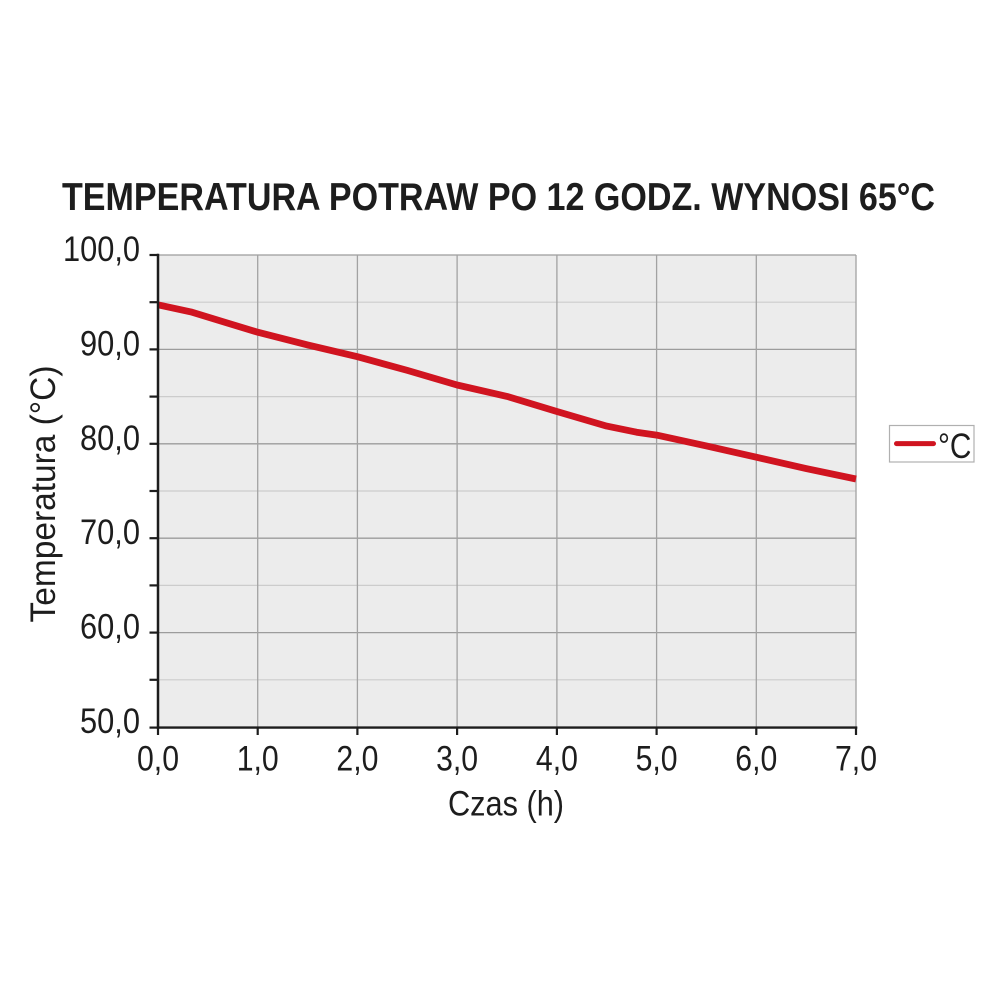 The width and height of the screenshot is (1000, 1000). I want to click on svg-text: 3,0, so click(457, 759).